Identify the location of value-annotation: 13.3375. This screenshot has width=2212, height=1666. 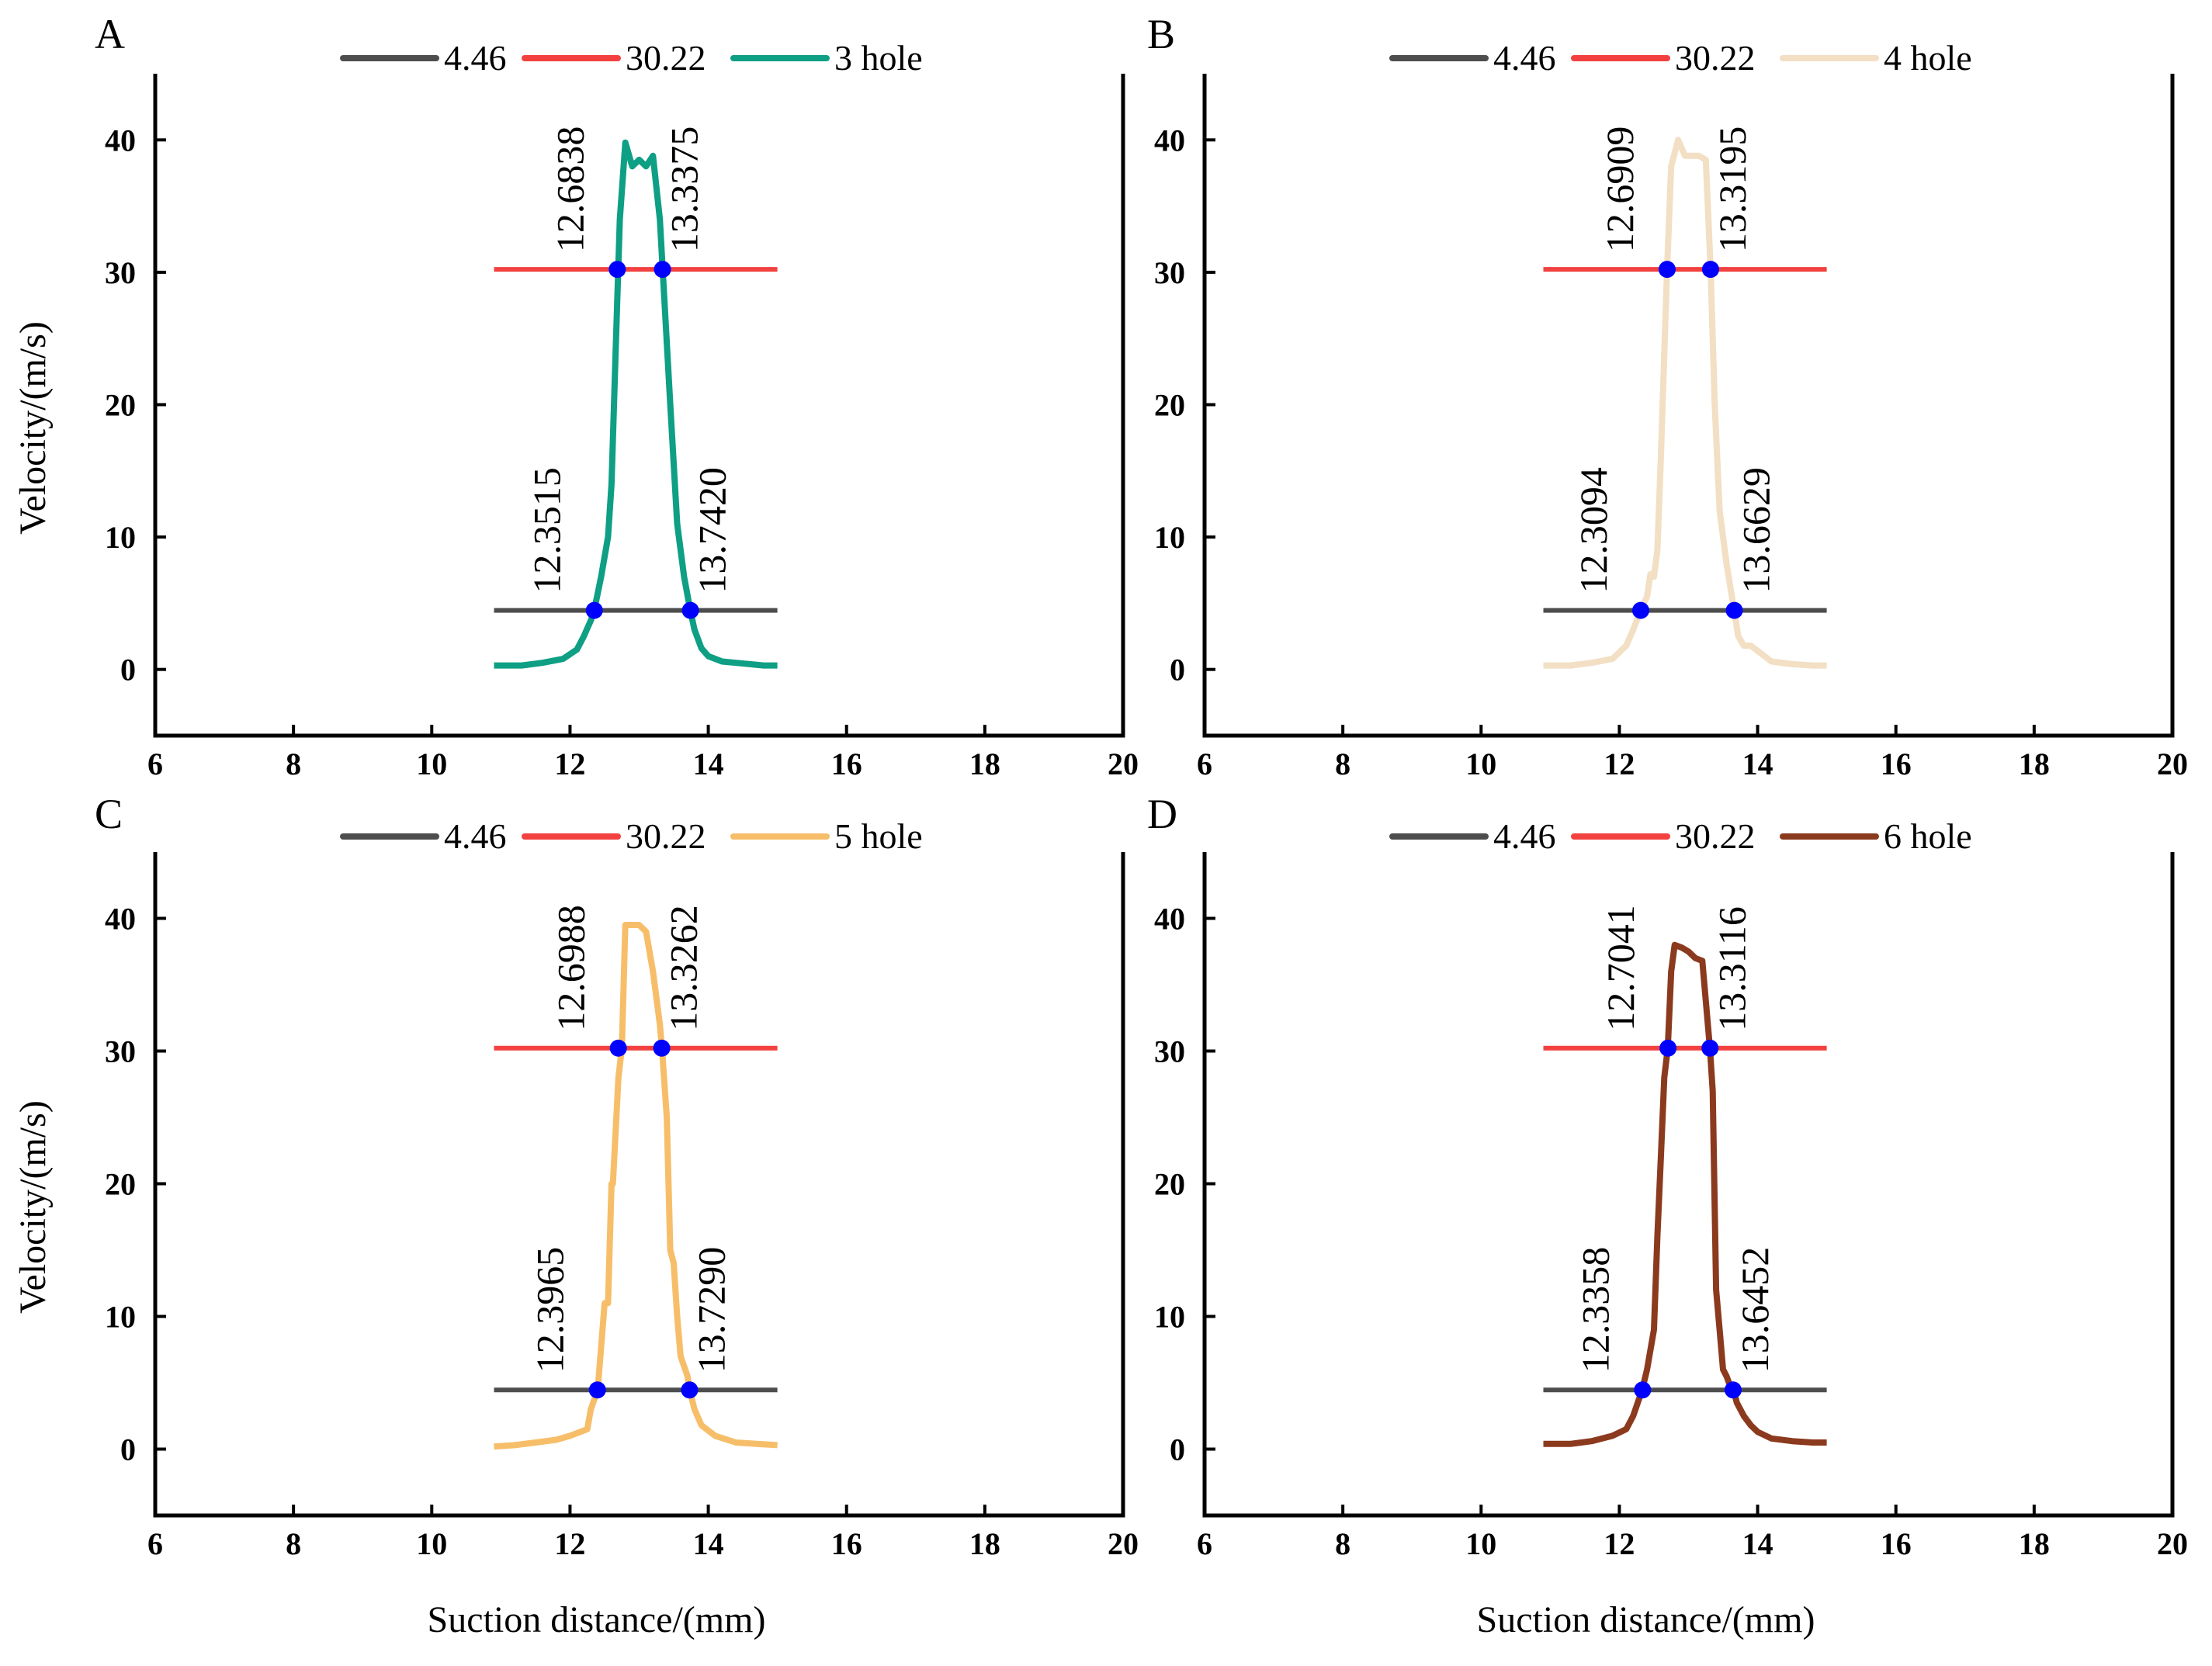
(684, 190).